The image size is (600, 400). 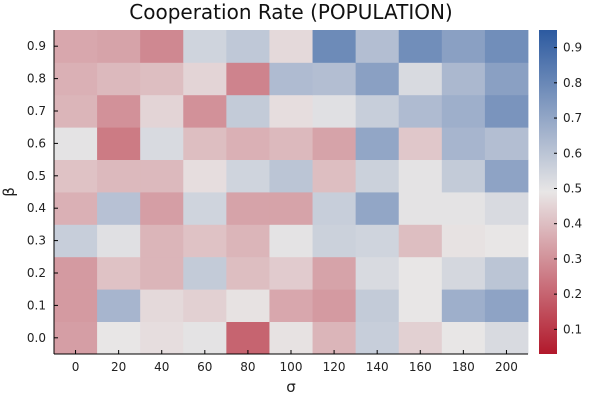 What do you see at coordinates (204, 367) in the screenshot?
I see `x-tick-label: 60` at bounding box center [204, 367].